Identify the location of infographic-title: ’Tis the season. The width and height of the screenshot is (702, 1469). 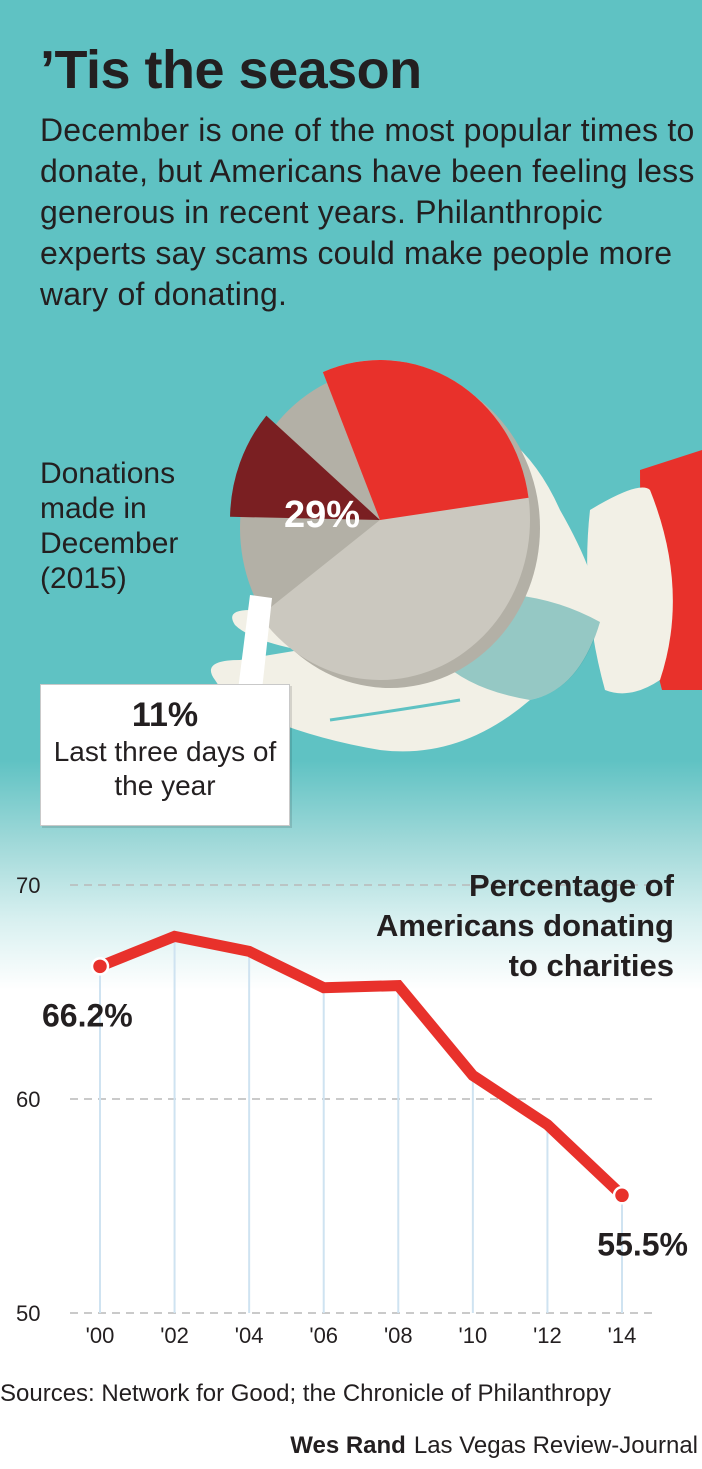
(231, 70).